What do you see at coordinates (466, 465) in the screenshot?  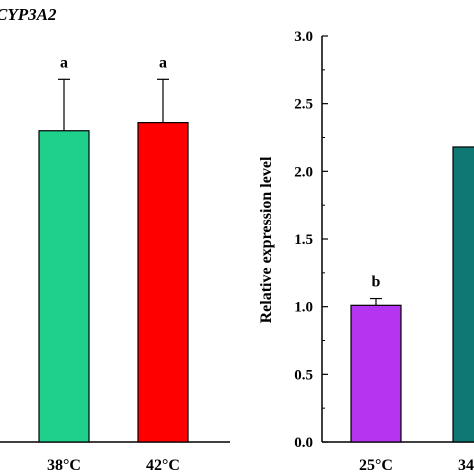 I see `right-category-label-34: 34` at bounding box center [466, 465].